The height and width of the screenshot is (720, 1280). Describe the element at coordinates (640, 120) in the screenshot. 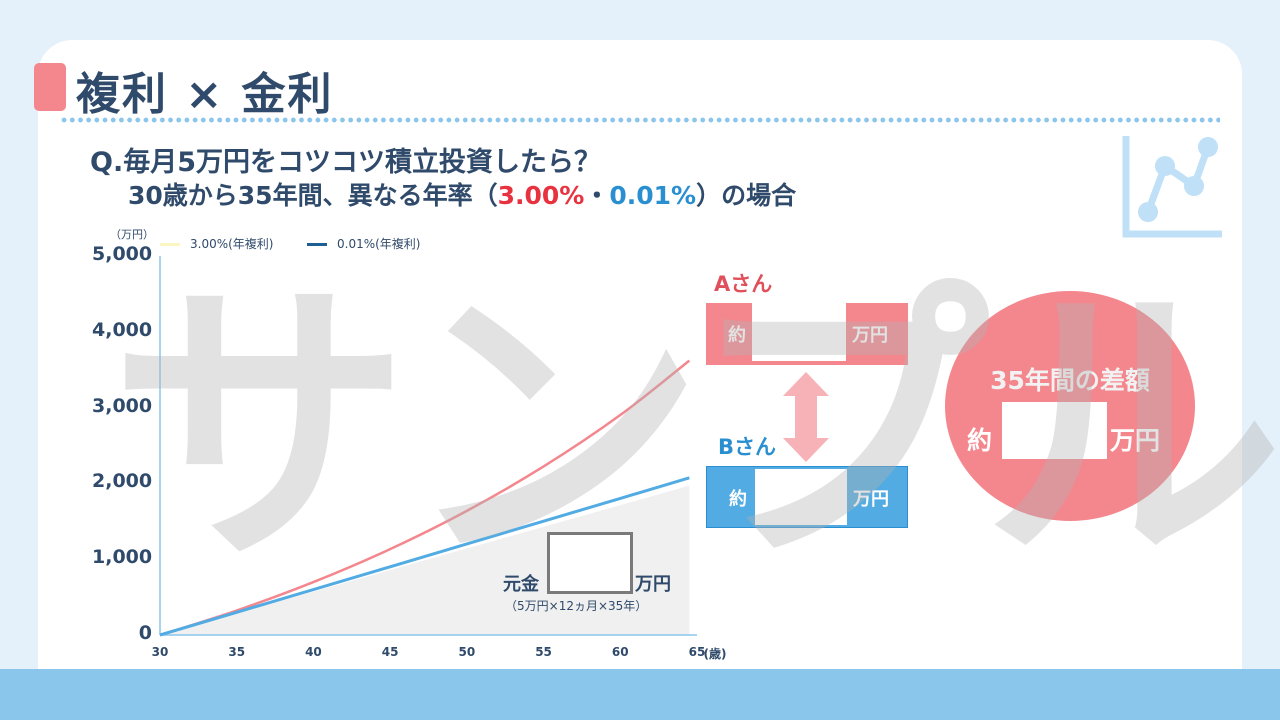

I see `dotted-divider` at that location.